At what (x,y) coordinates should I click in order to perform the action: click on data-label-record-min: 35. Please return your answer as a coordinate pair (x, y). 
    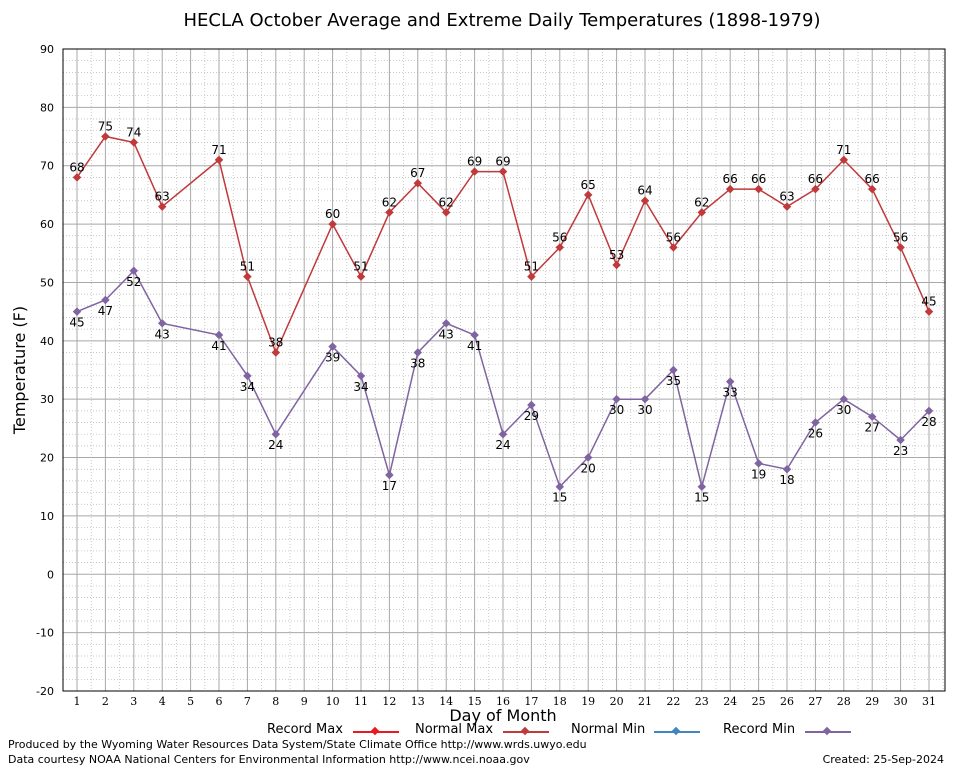
    Looking at the image, I should click on (673, 381).